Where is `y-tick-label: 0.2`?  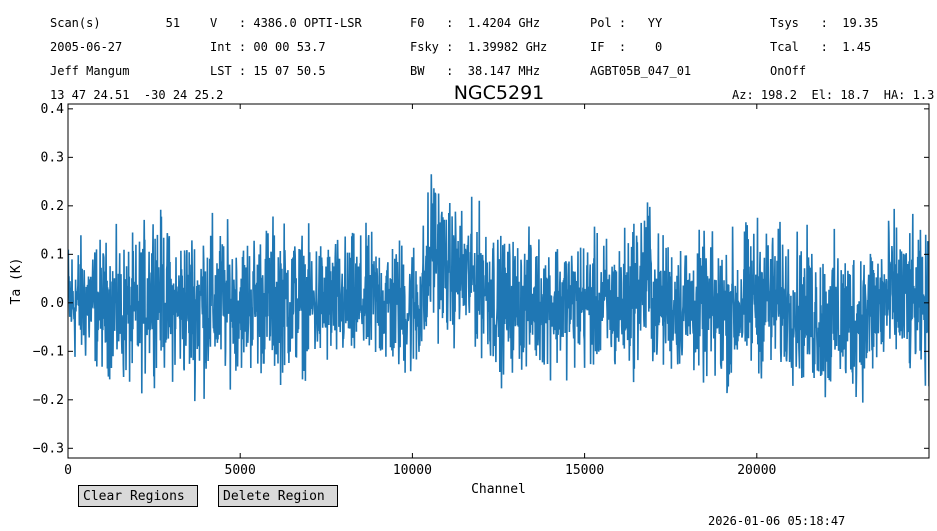 y-tick-label: 0.2 is located at coordinates (52, 206).